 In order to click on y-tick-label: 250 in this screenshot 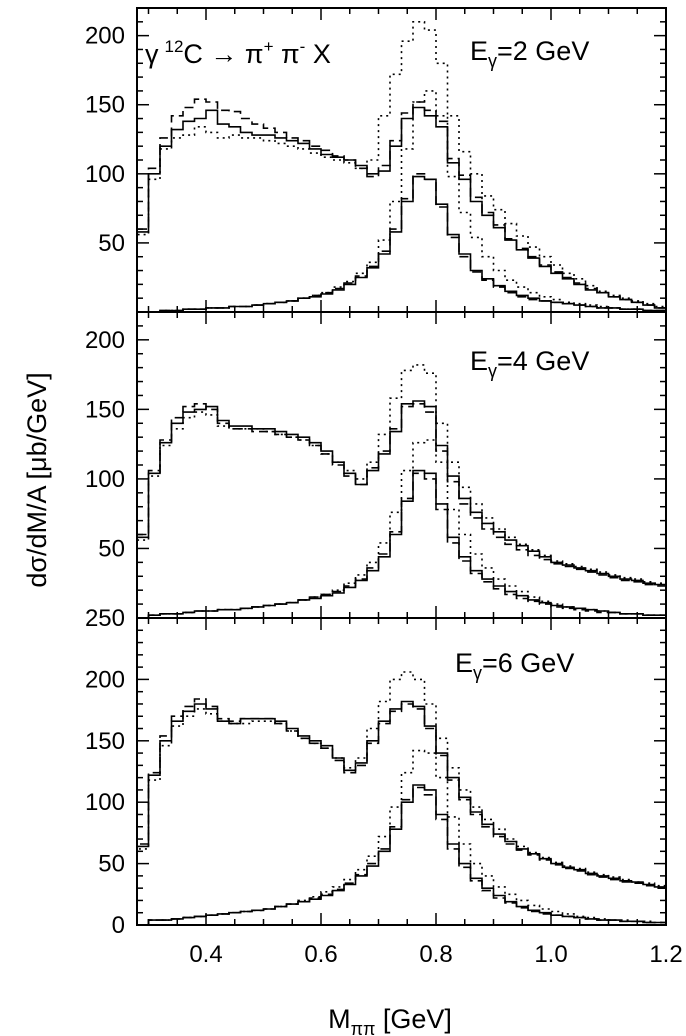, I will do `click(105, 618)`.